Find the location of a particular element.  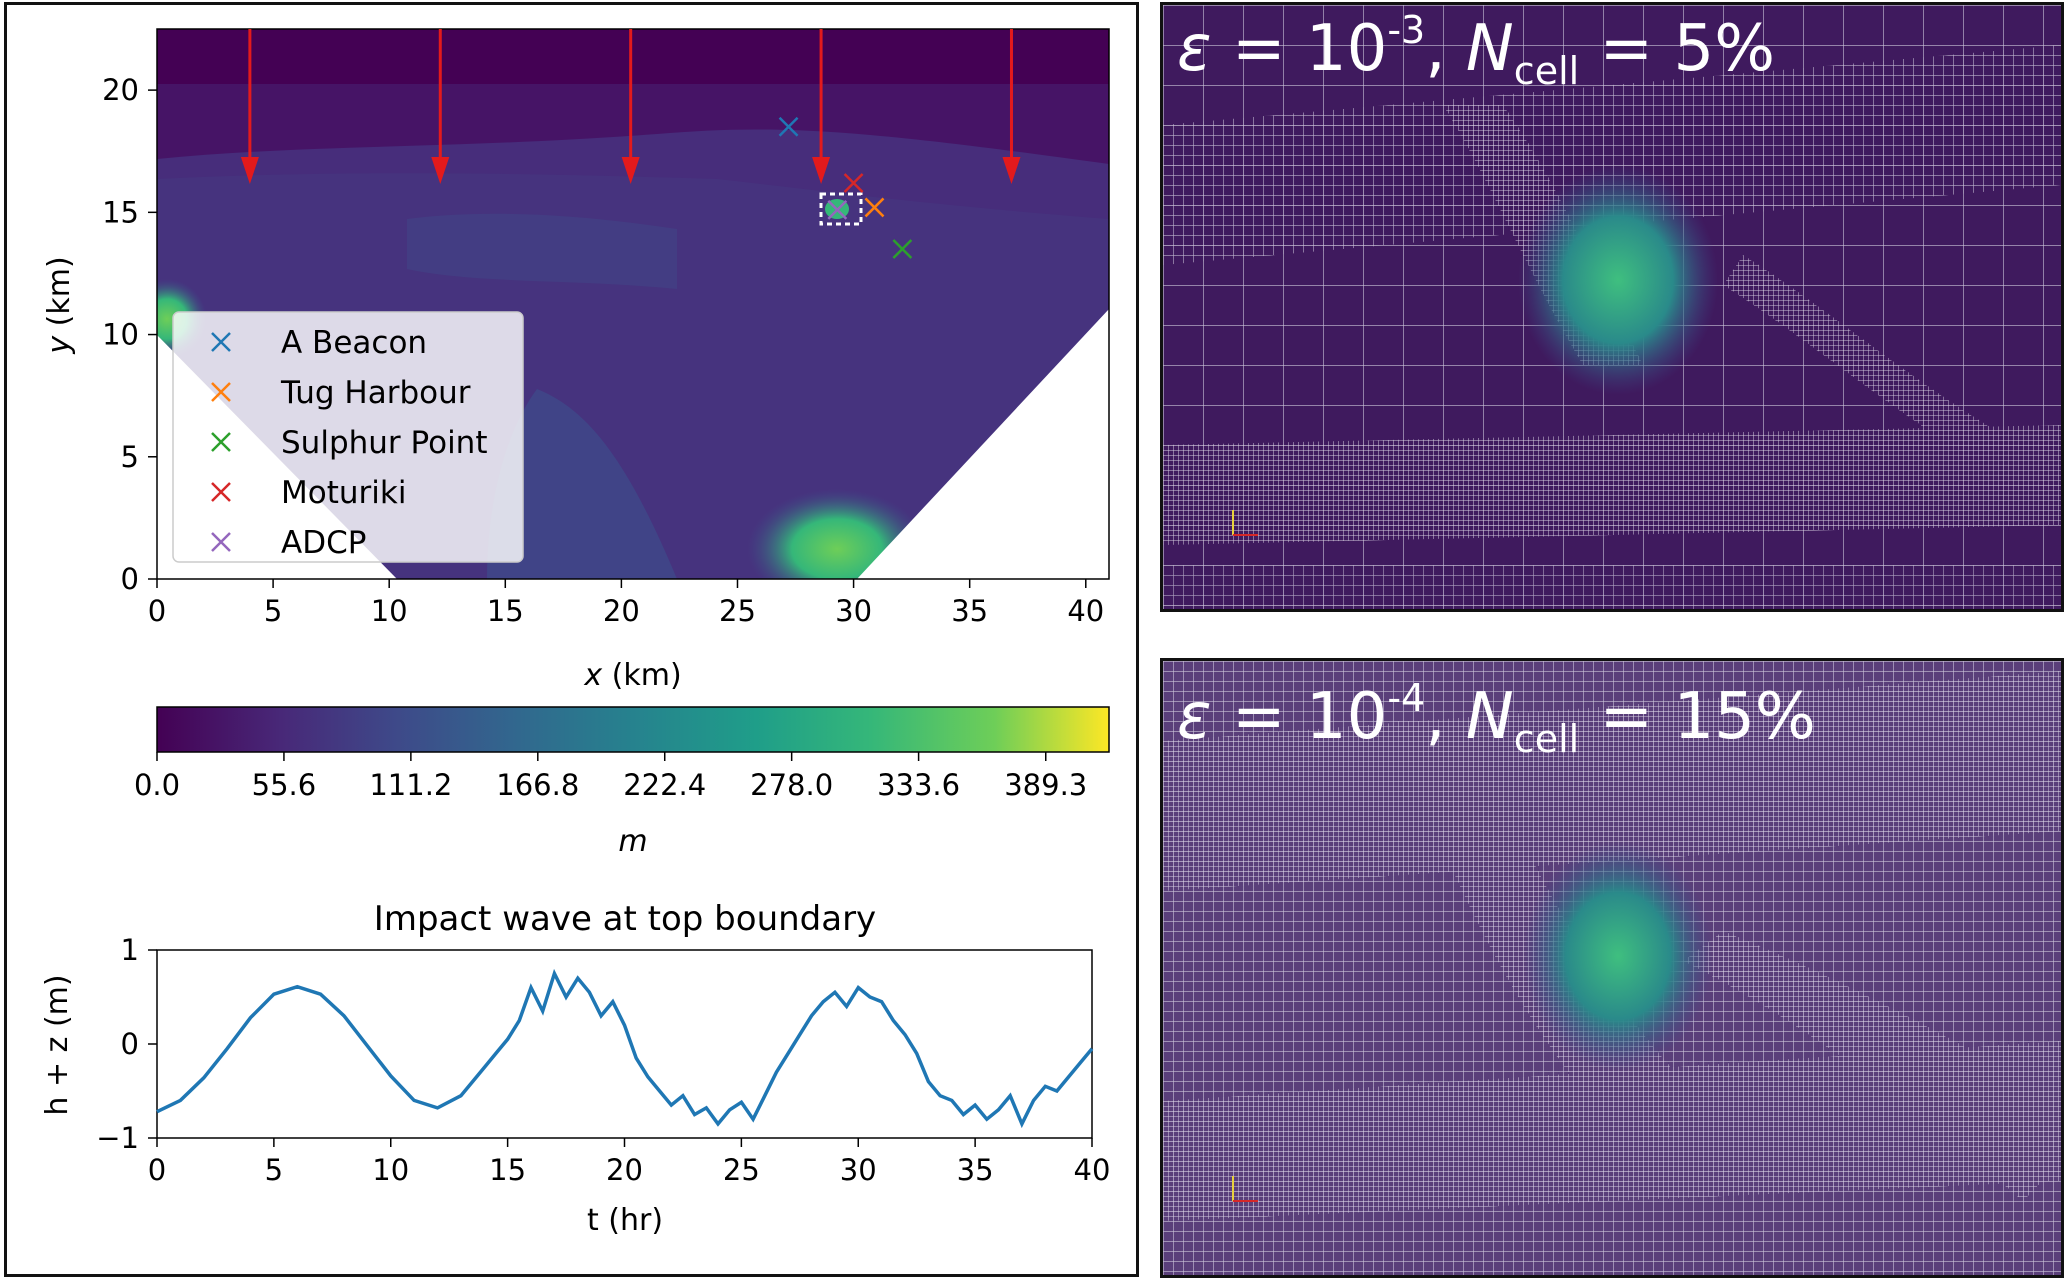

map-x-tick-label: 25 is located at coordinates (737, 611).